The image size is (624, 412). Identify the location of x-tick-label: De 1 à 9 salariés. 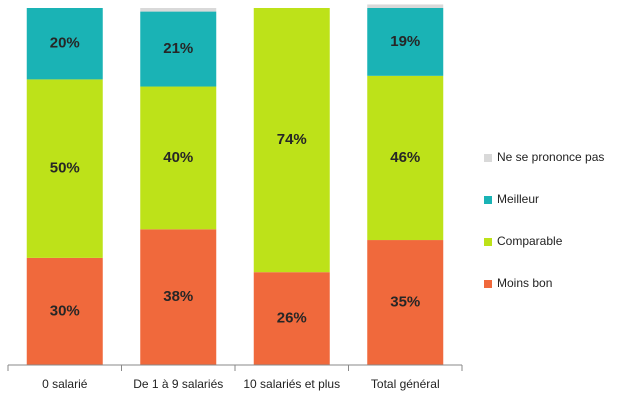
(178, 384).